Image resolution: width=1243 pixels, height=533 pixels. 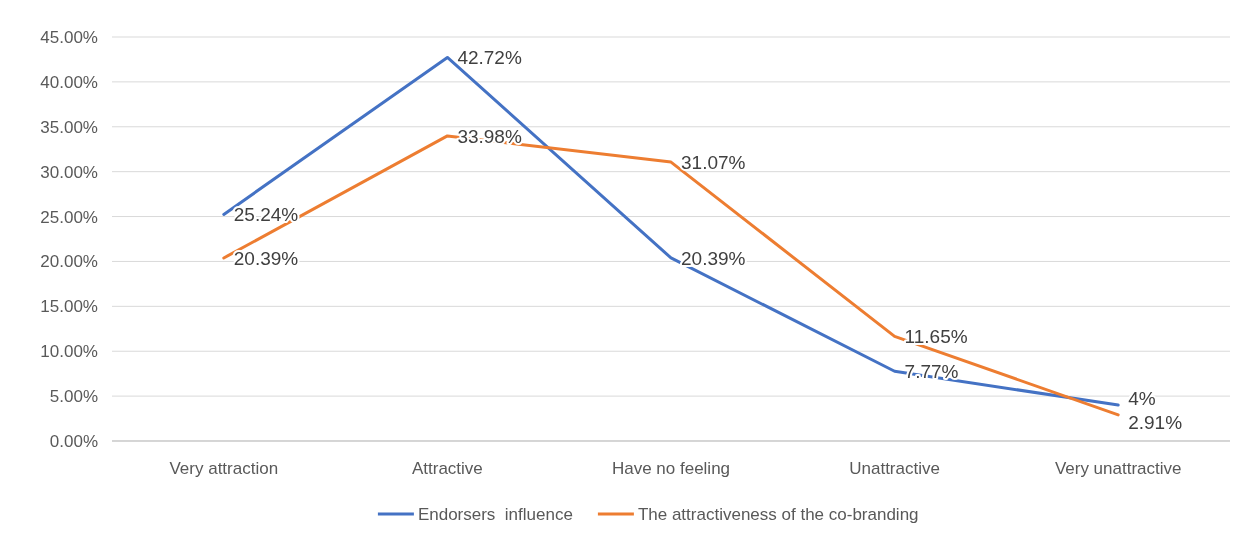 I want to click on x-tick-label: Unattractive, so click(x=894, y=468).